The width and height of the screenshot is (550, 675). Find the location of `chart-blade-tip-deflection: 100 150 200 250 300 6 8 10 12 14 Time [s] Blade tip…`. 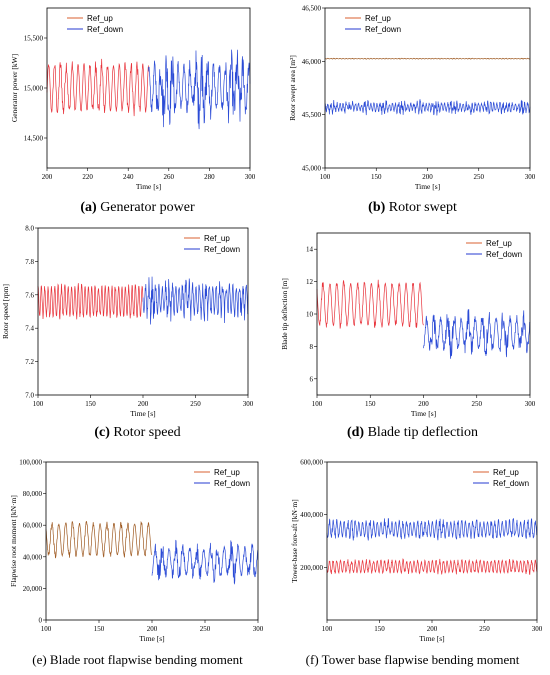

chart-blade-tip-deflection: 100 150 200 250 300 6 8 10 12 14 Time [s] Blade tip… is located at coordinates (408, 325).